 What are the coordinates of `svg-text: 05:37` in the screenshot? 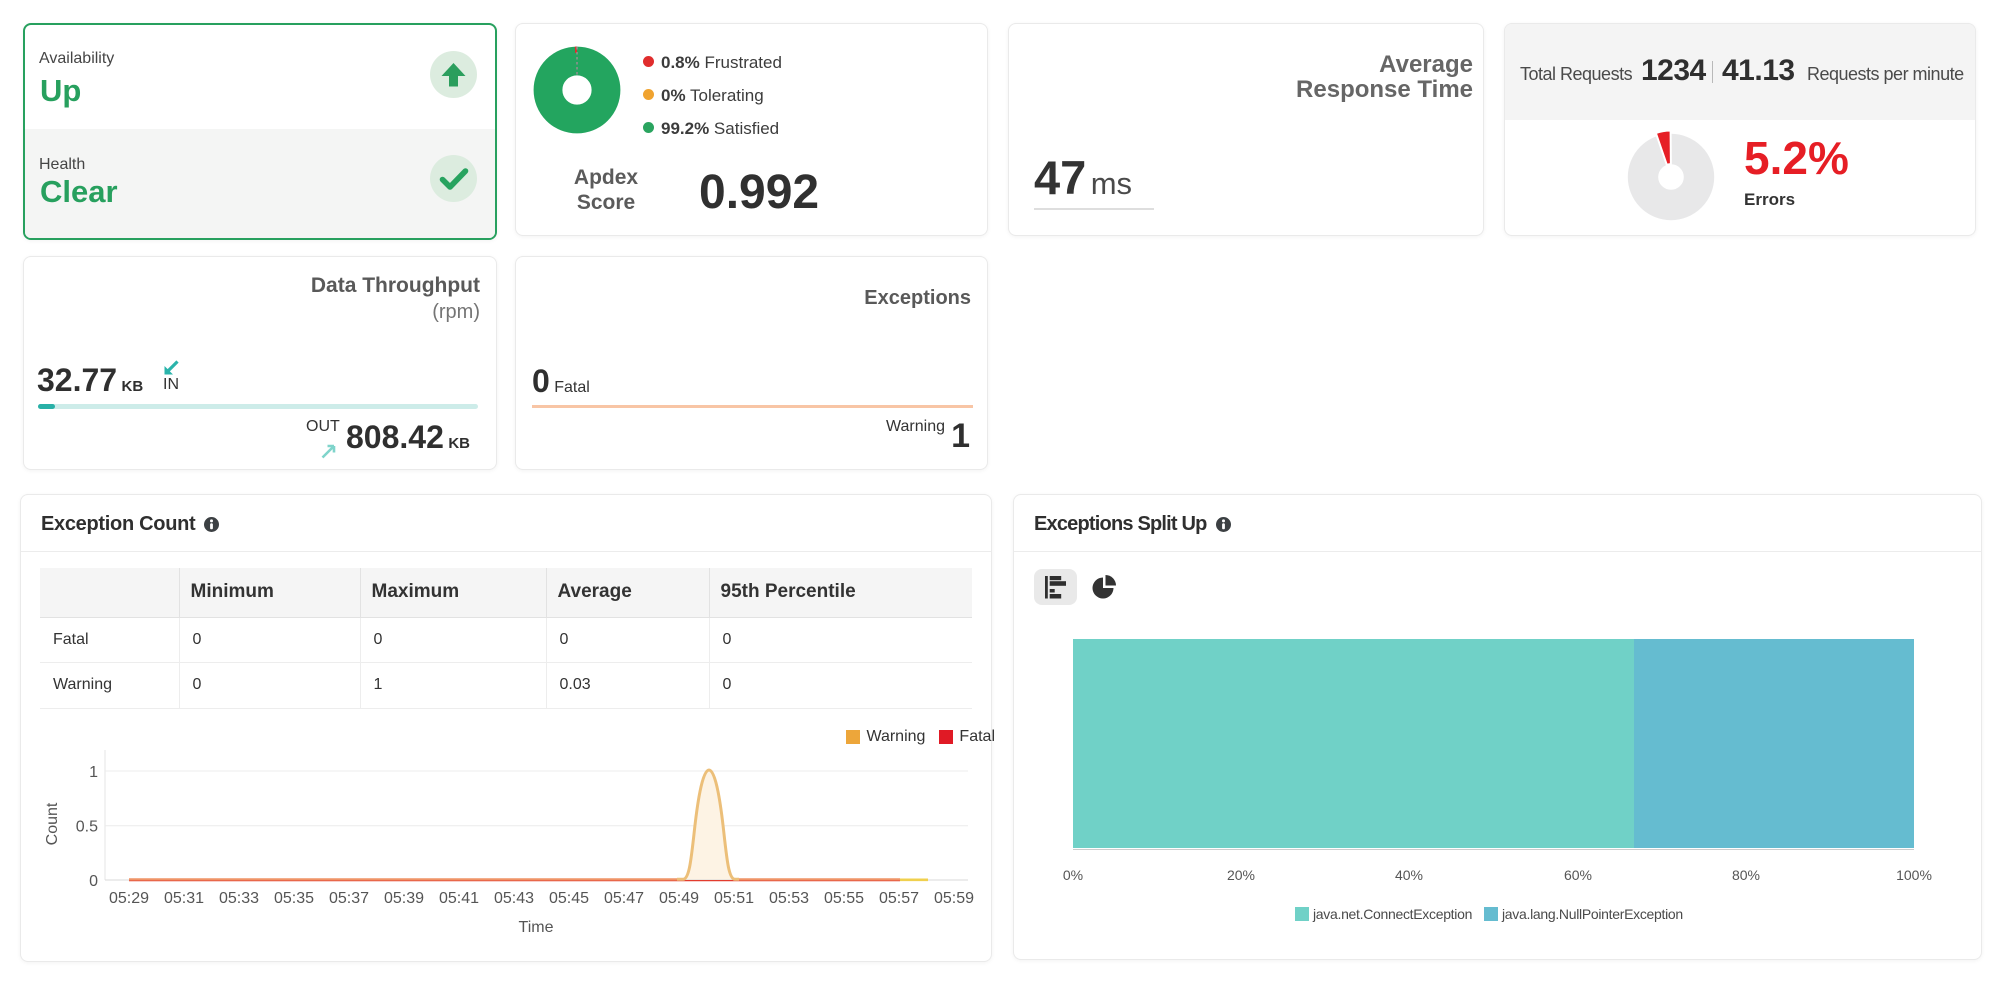 It's located at (349, 898).